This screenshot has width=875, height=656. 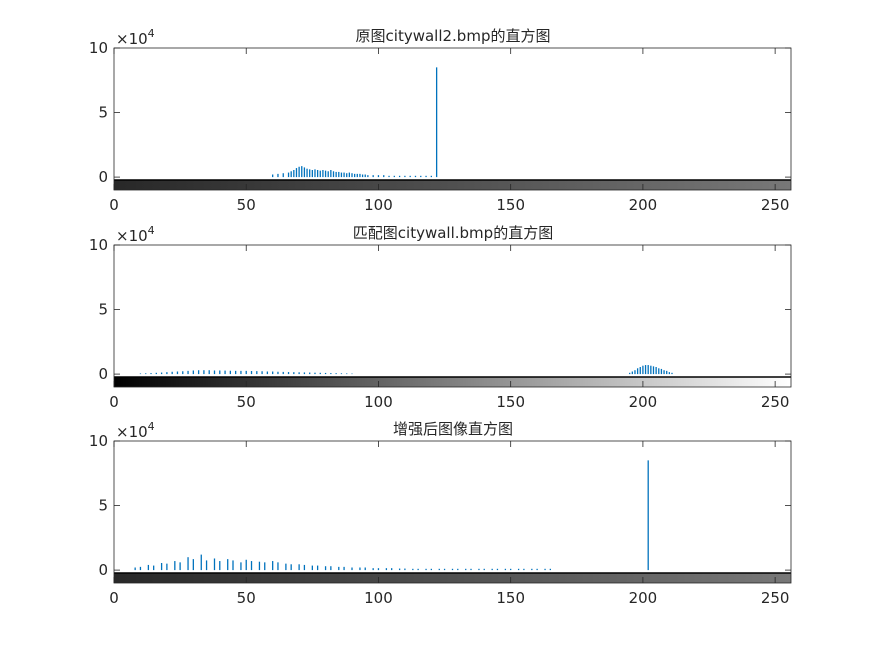 I want to click on panel-title: 匹配图citywall.bmp的直方图, so click(x=453, y=233).